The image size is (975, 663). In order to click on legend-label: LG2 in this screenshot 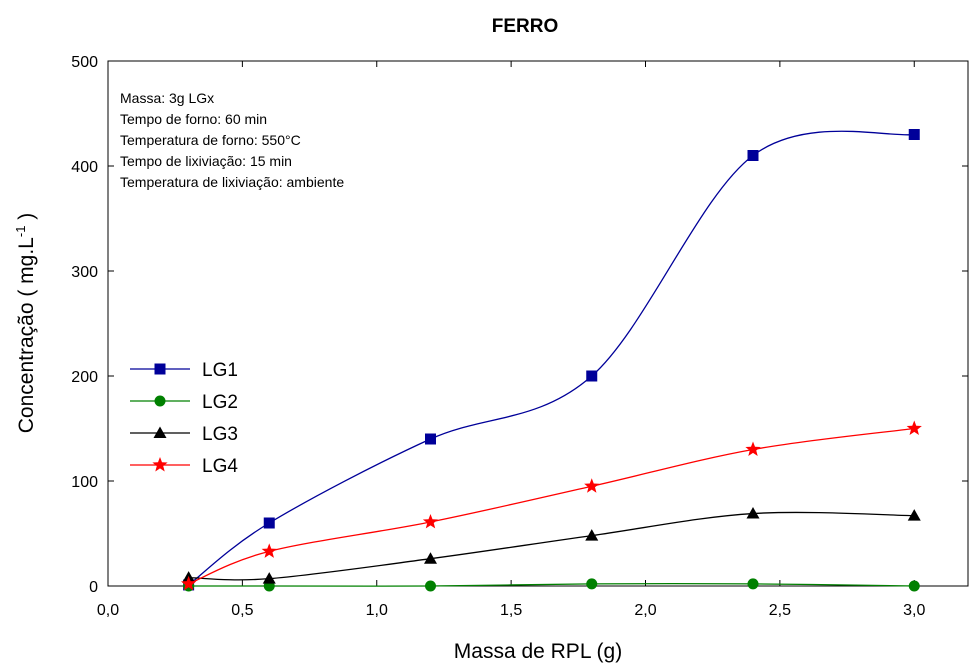, I will do `click(220, 402)`.